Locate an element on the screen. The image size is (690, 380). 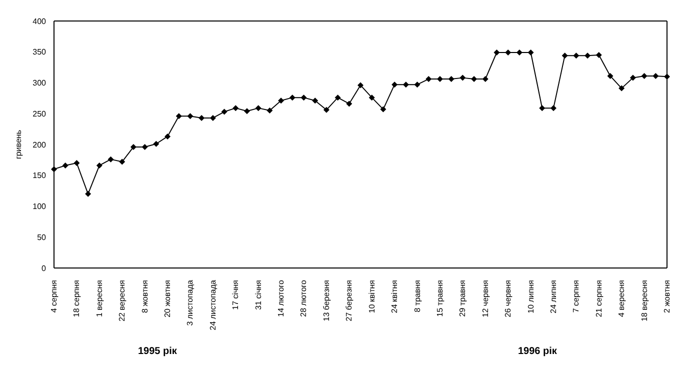
x-tick-label: 2 жовтня is located at coordinates (667, 296).